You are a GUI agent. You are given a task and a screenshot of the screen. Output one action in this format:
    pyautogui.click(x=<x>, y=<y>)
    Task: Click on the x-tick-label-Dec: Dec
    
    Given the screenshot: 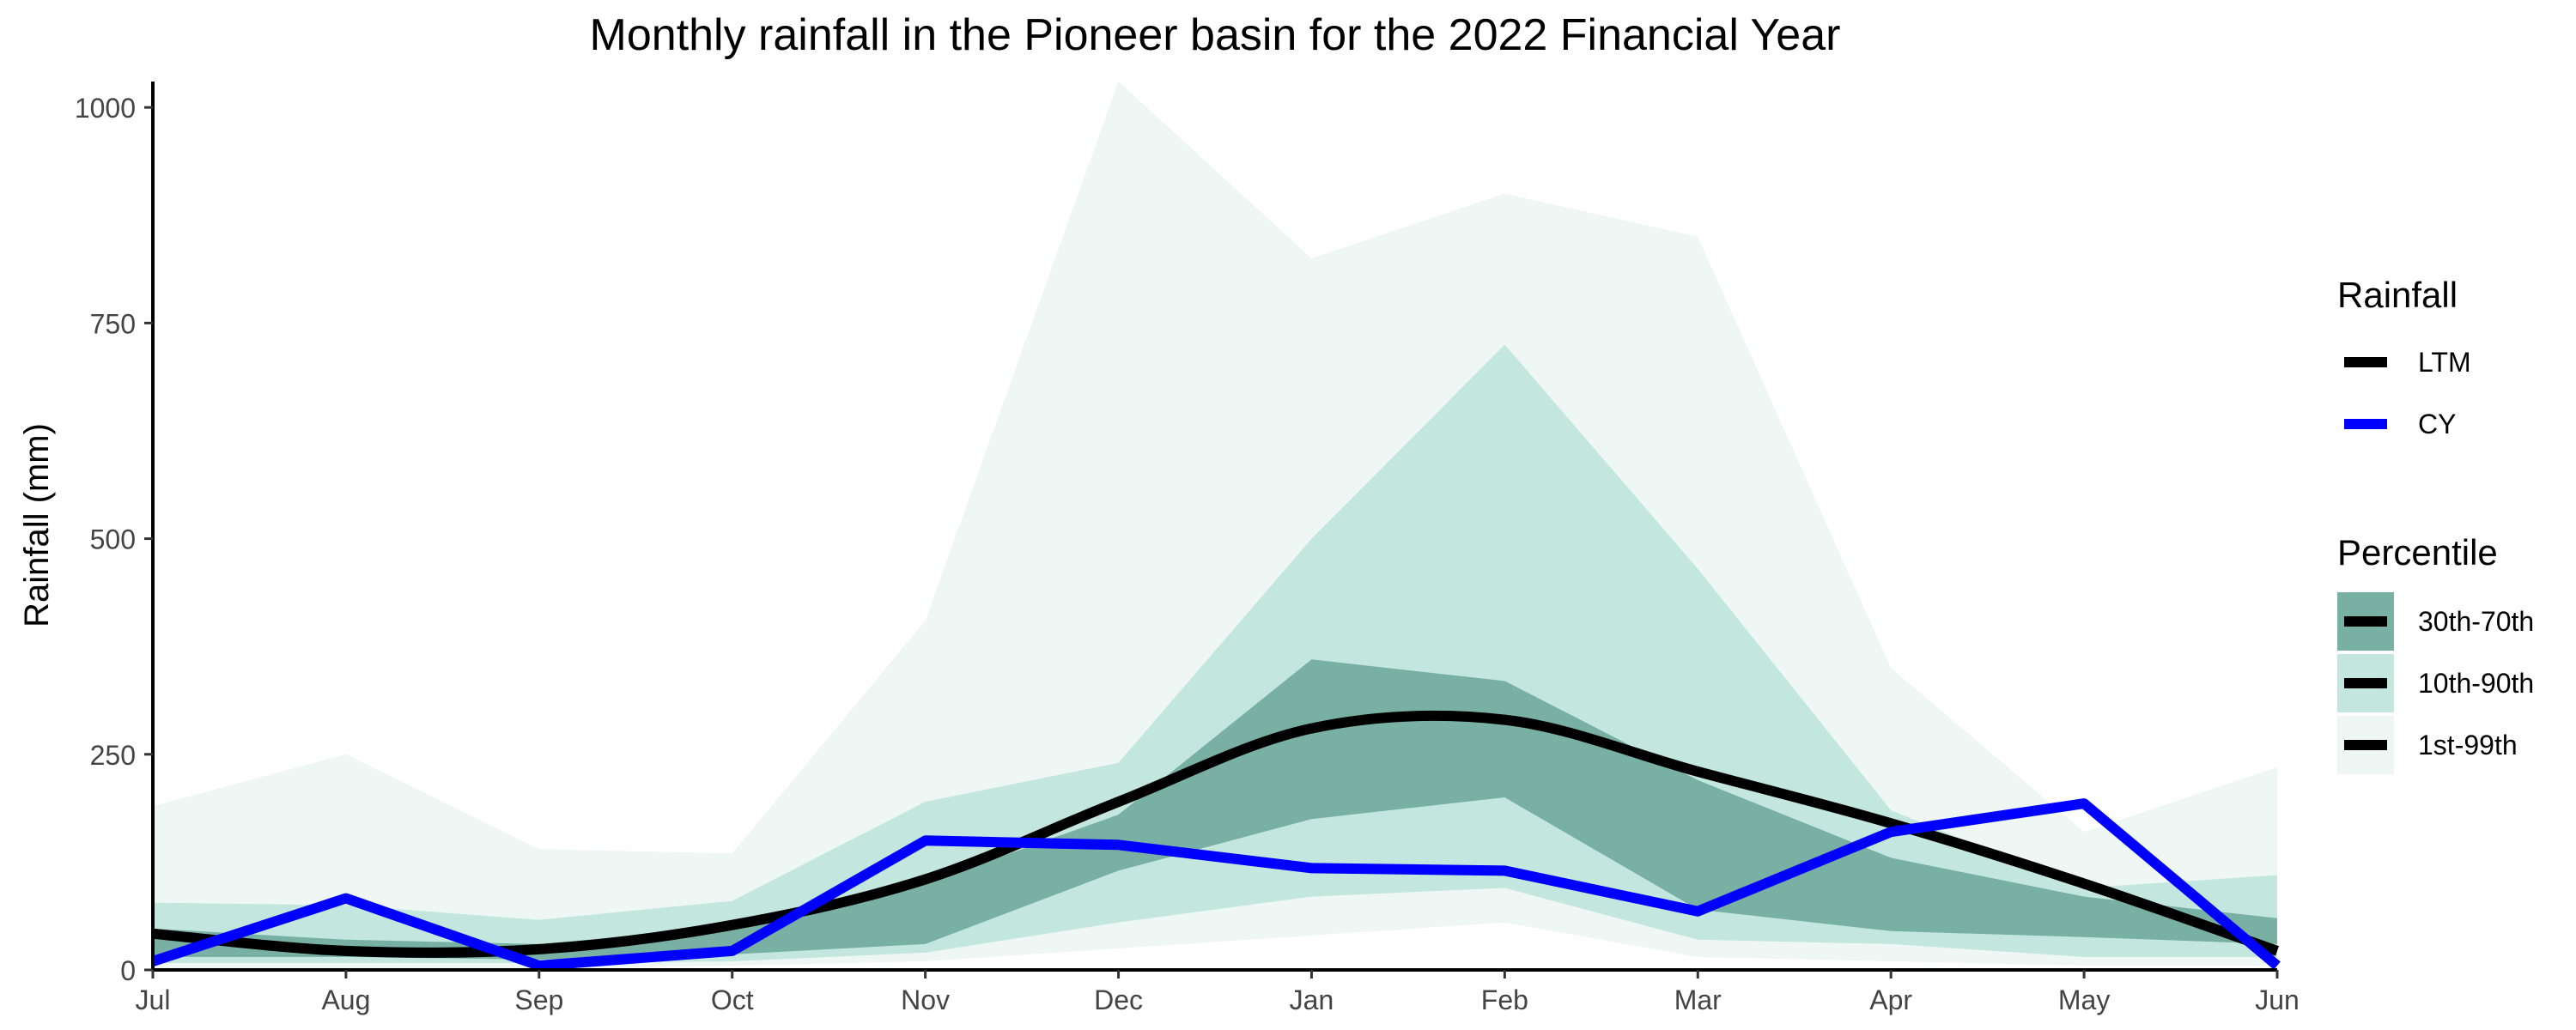 What is the action you would take?
    pyautogui.click(x=1118, y=1000)
    